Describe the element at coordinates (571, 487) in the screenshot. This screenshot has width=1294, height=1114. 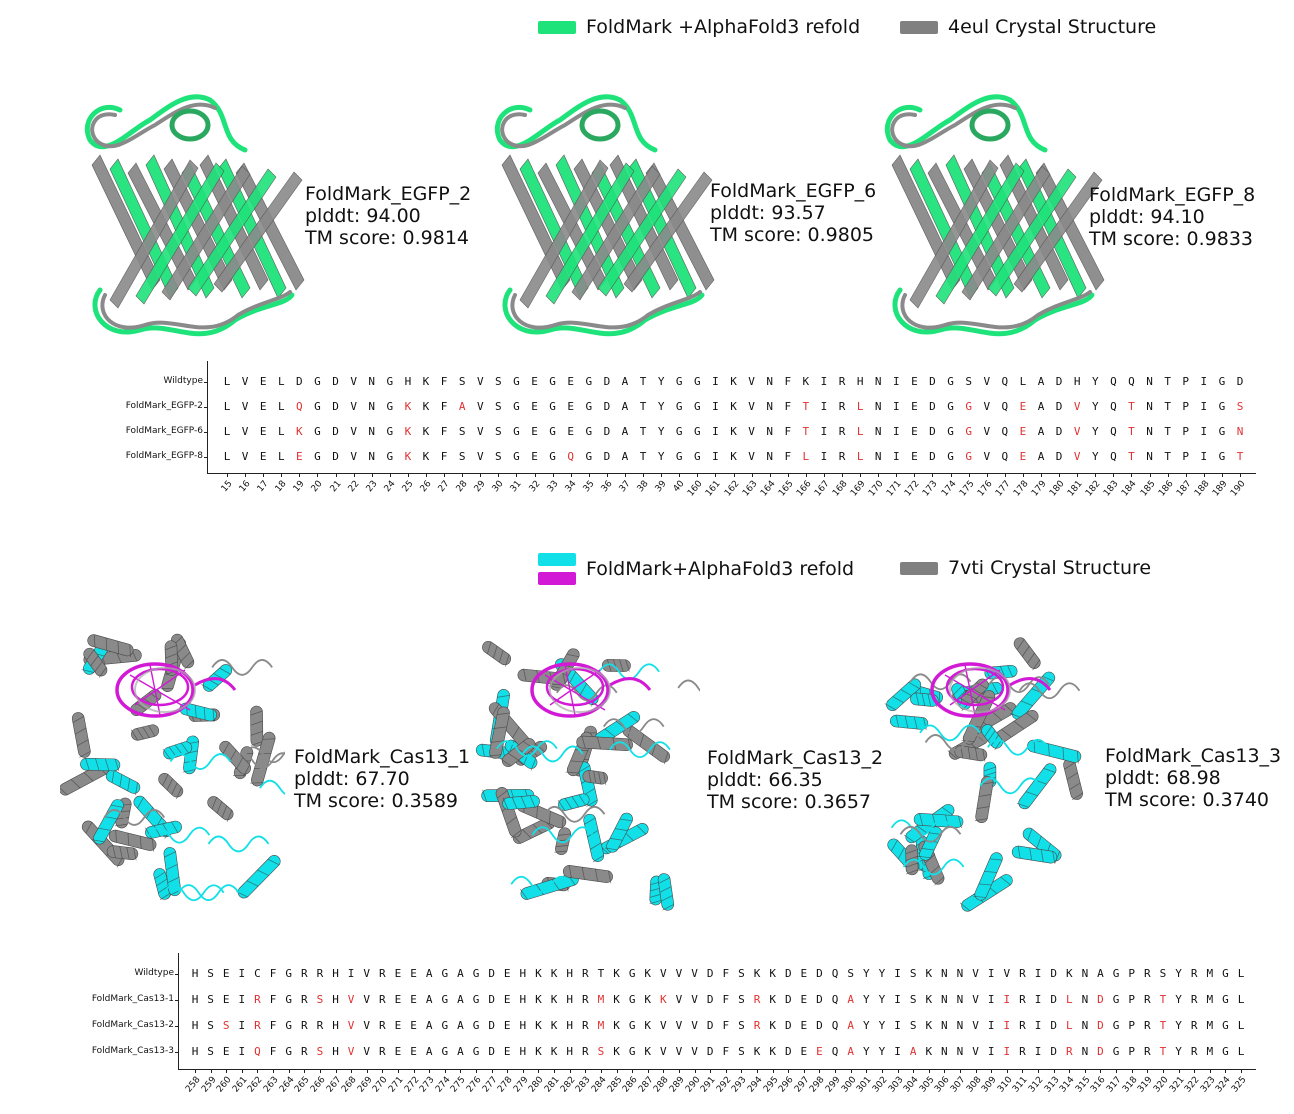
I see `position-label: 34` at that location.